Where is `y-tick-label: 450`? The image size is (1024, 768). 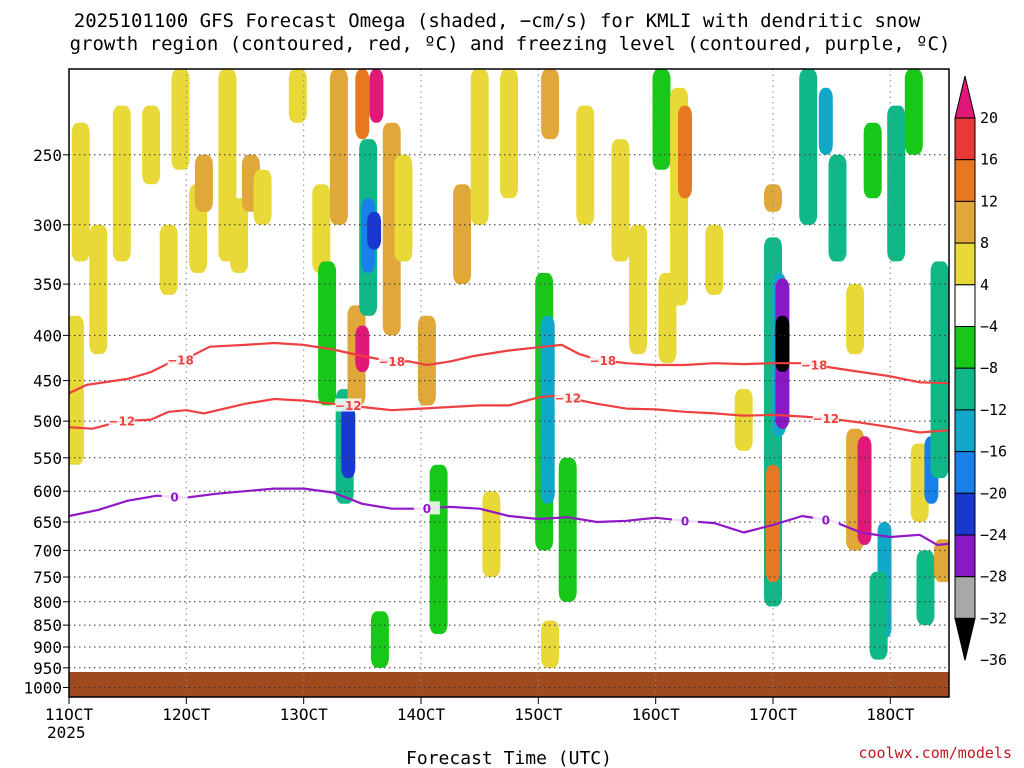 y-tick-label: 450 is located at coordinates (47, 381).